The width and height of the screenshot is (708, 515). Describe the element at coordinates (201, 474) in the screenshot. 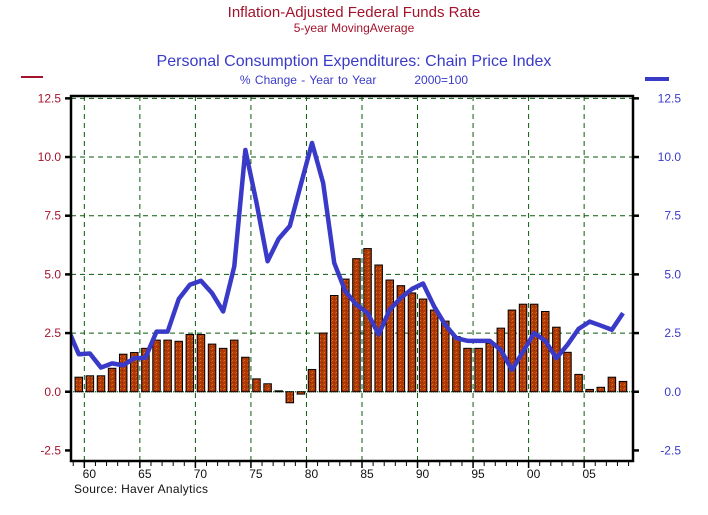

I see `x-tick-label: 70` at that location.